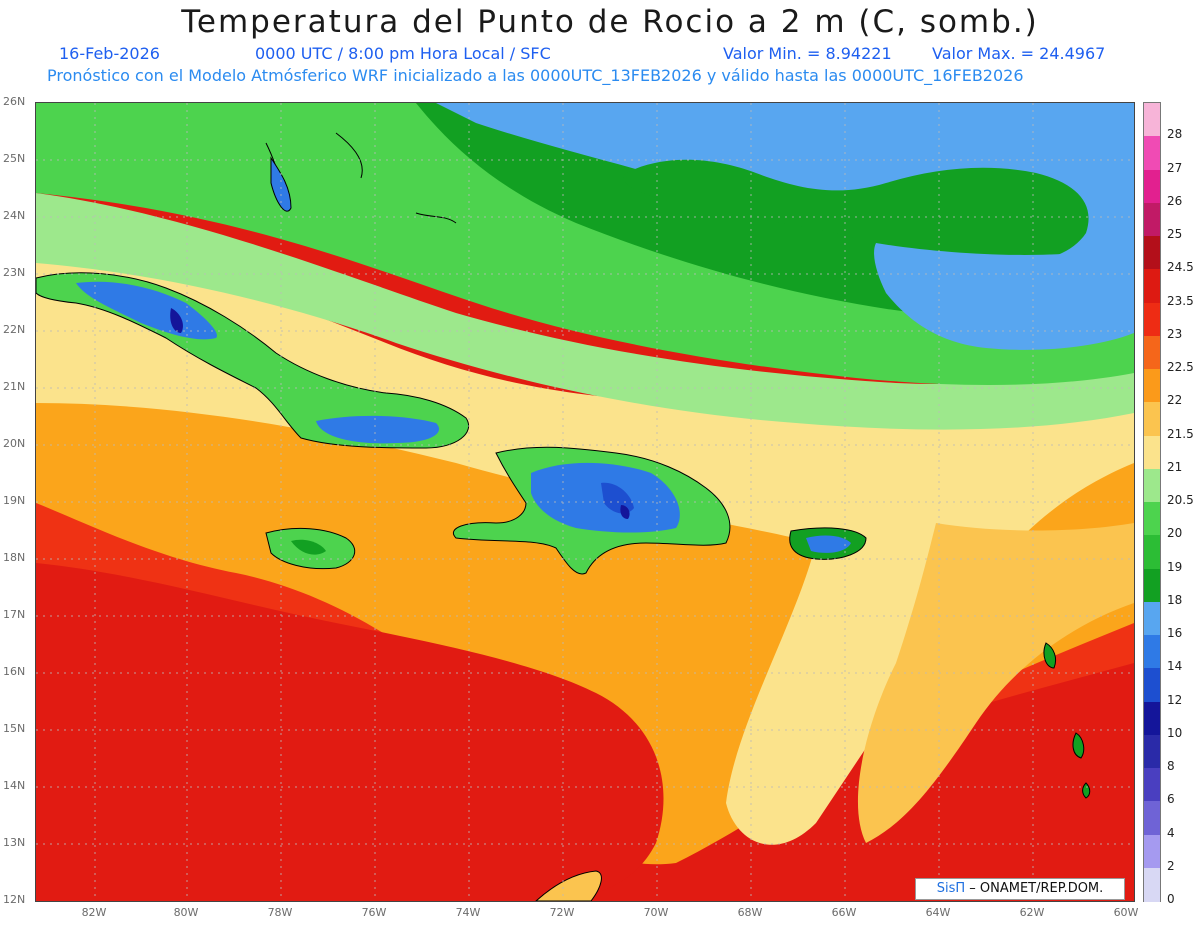  Describe the element at coordinates (14, 500) in the screenshot. I see `latitude-label: 19N` at that location.